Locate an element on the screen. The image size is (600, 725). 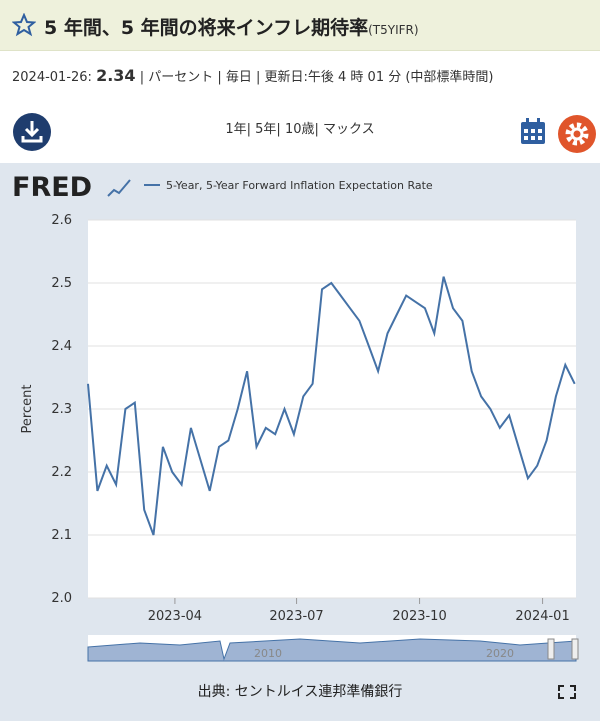
x-tick-label: 2023-10 is located at coordinates (419, 616).